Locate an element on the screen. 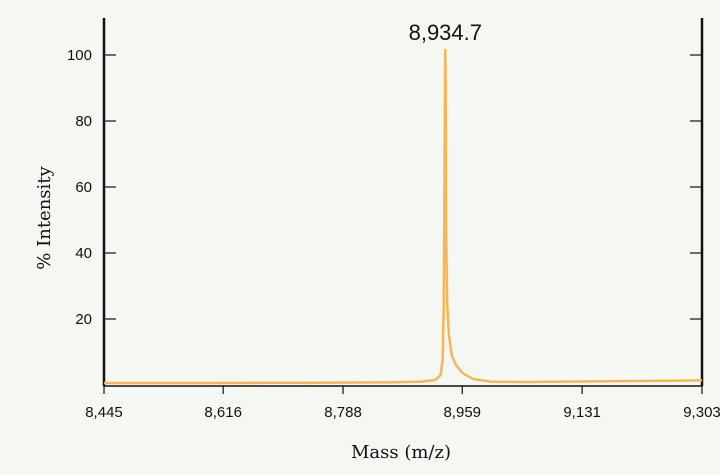 The image size is (720, 475). x-tick-label: 8,959 is located at coordinates (462, 412).